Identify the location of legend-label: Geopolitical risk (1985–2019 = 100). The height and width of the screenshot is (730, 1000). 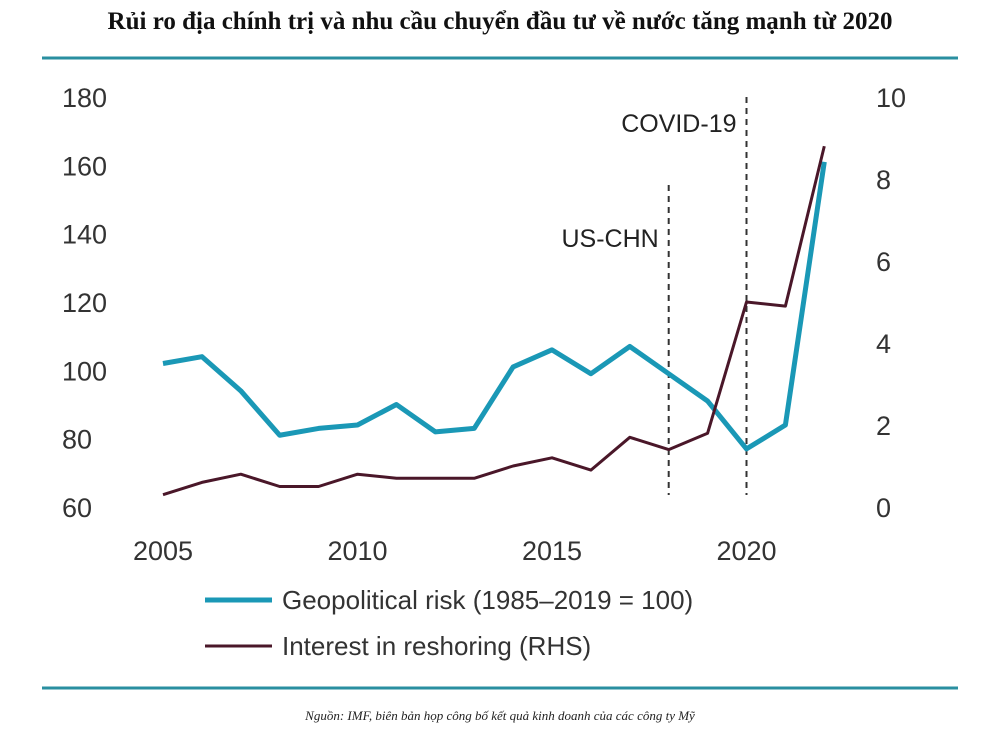
(487, 600).